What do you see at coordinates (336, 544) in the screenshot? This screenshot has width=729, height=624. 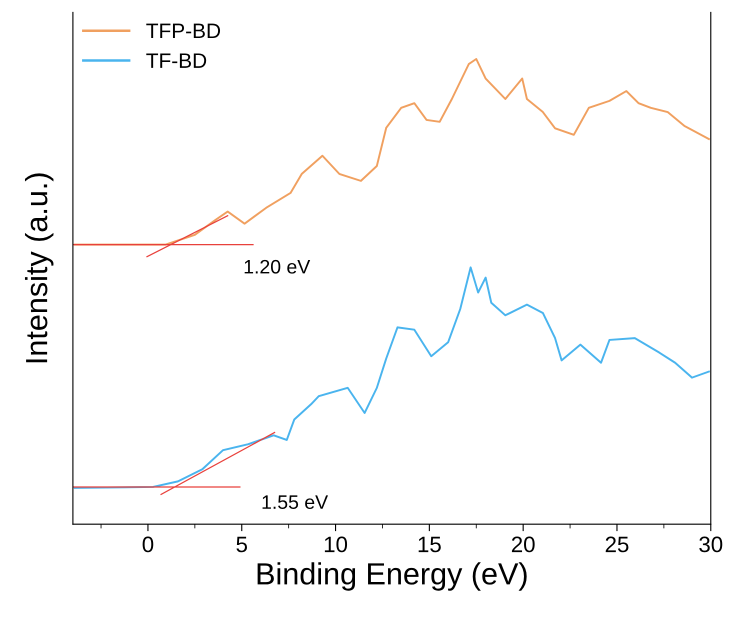 I see `x-tick-label: 10` at bounding box center [336, 544].